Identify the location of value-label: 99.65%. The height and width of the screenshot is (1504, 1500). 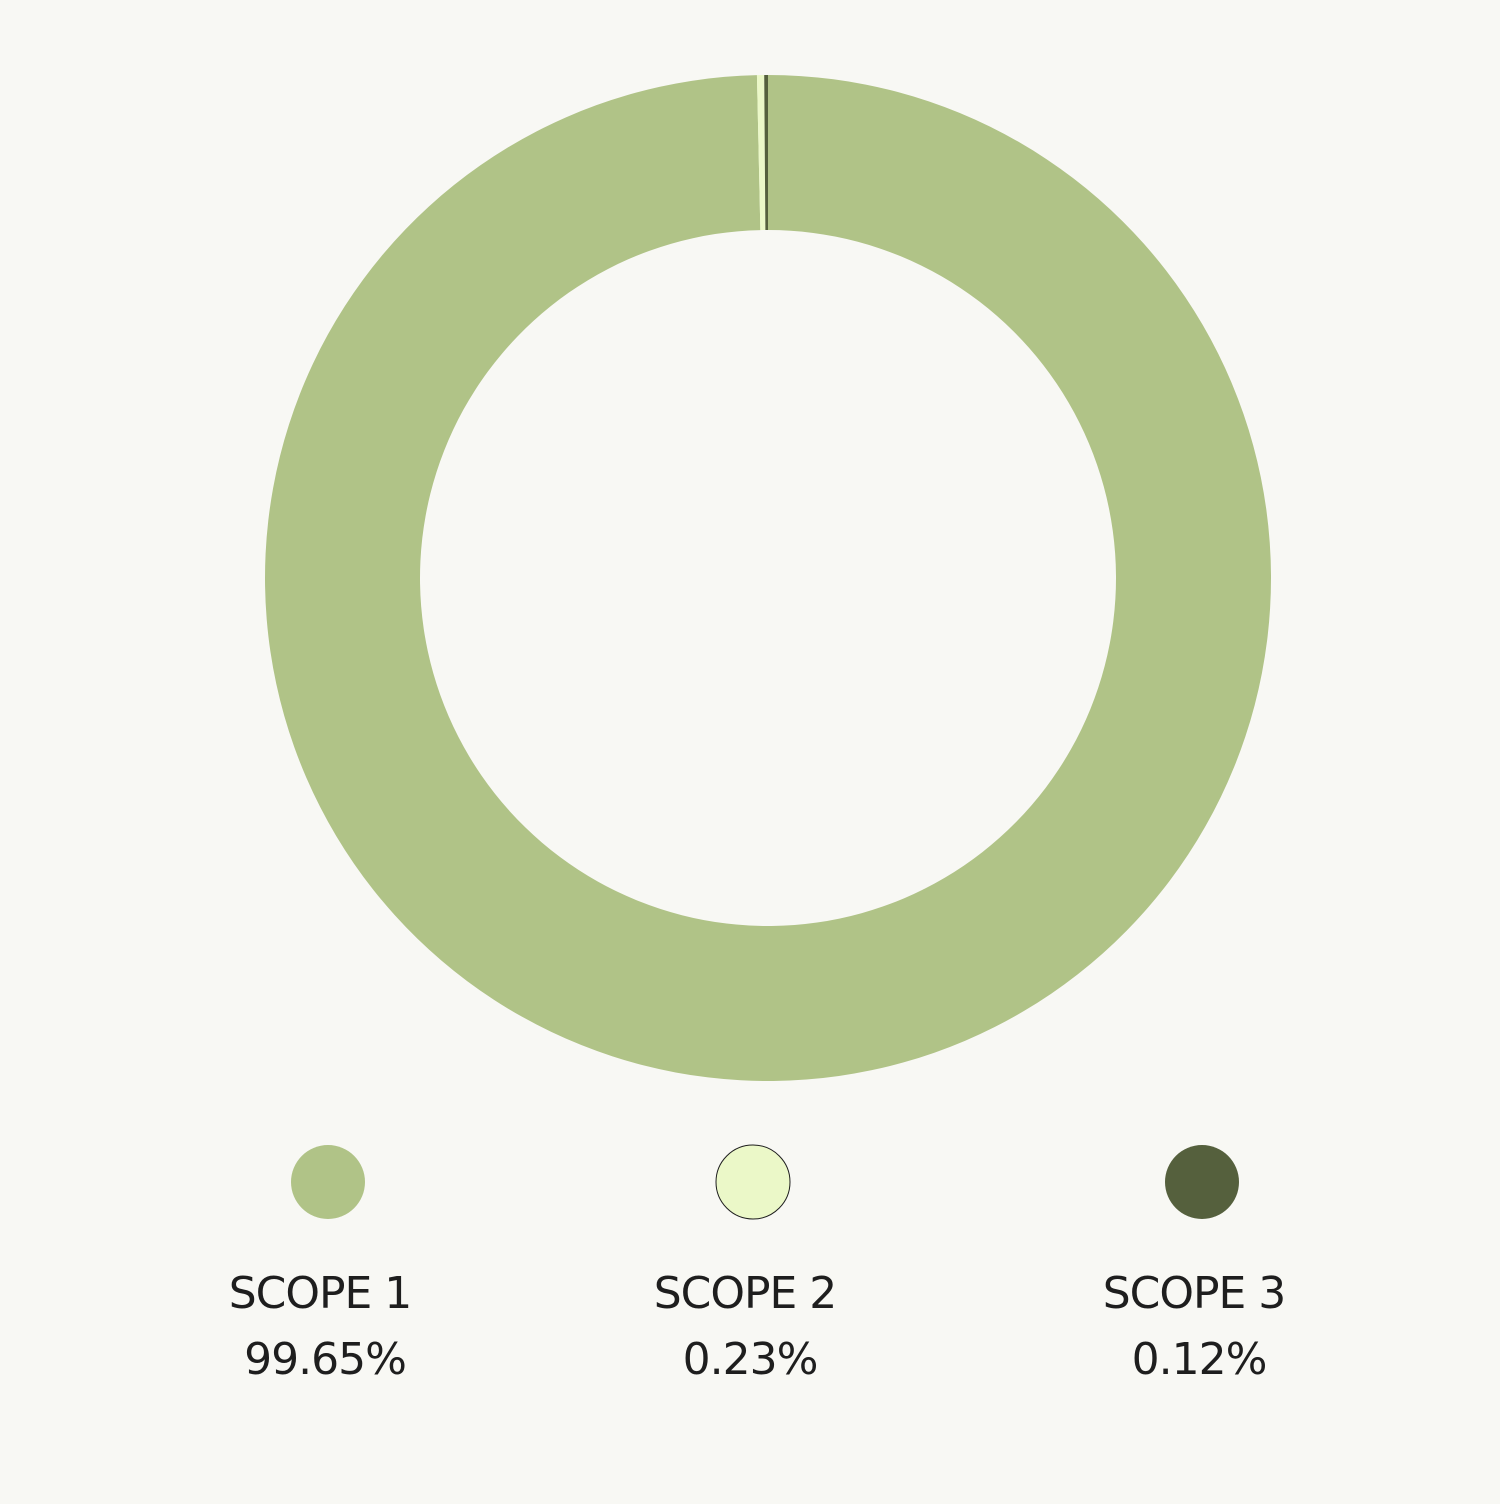
(325, 1359).